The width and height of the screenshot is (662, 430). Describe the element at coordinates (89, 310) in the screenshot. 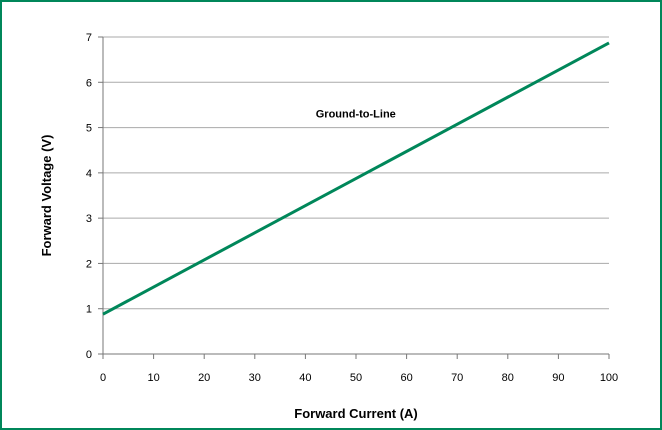

I see `y-tick-label: 1` at that location.